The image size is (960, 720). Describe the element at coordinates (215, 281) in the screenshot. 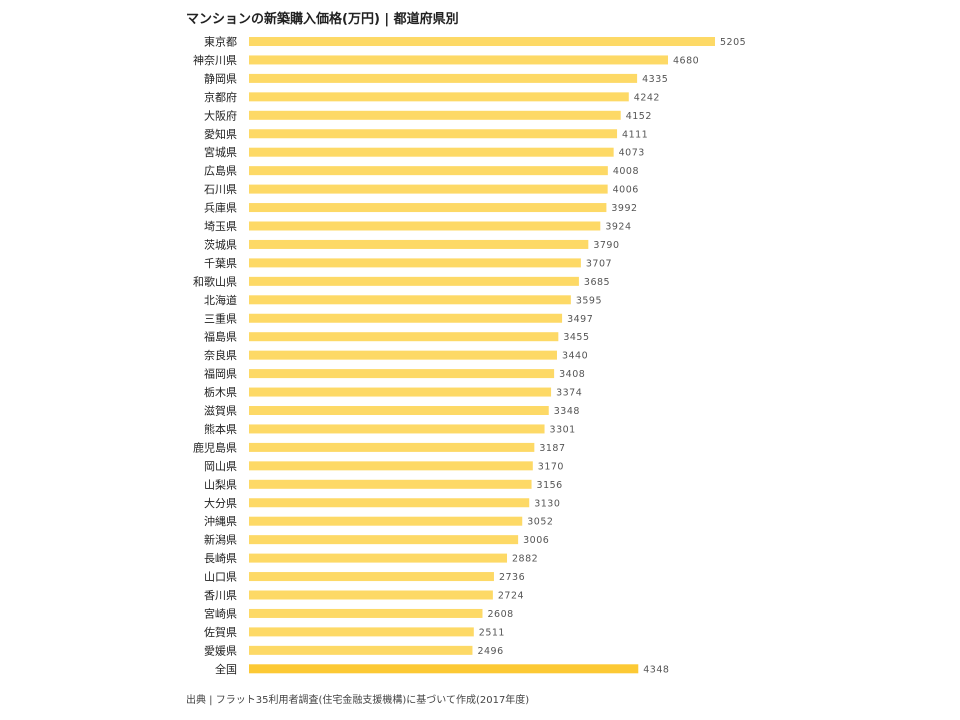

I see `category-label: 和歌山県` at that location.